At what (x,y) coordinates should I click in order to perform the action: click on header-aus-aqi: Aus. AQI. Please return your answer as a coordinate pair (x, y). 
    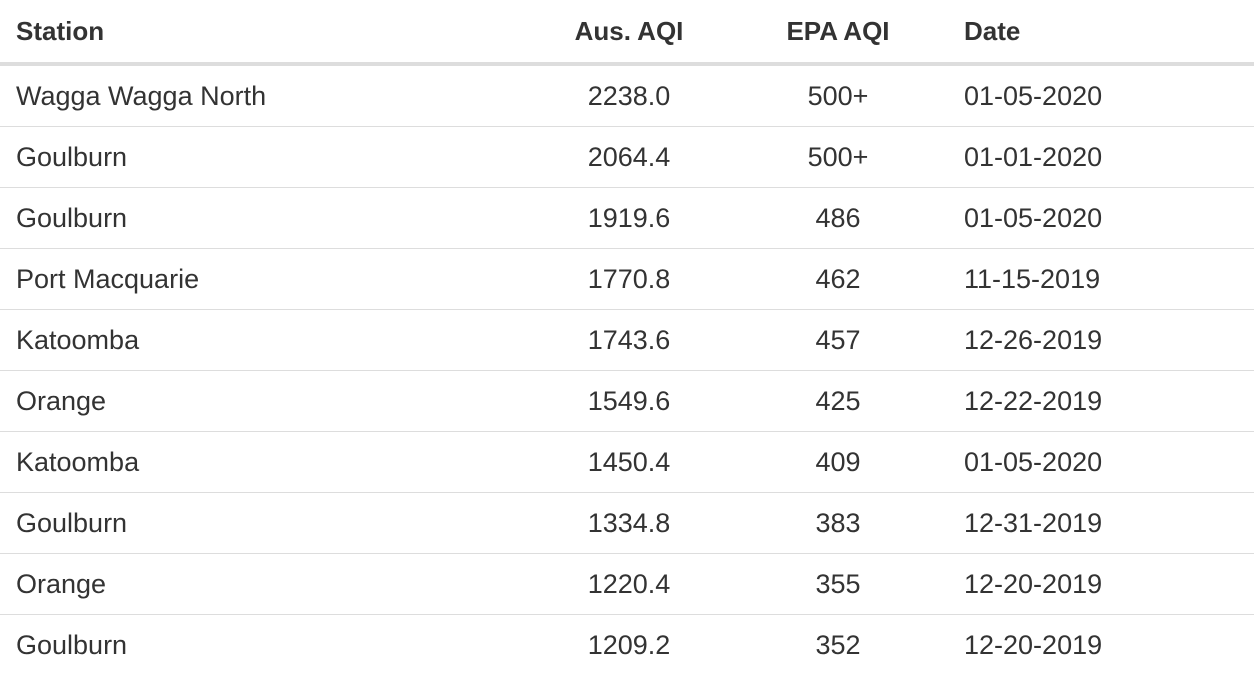
    Looking at the image, I should click on (629, 31).